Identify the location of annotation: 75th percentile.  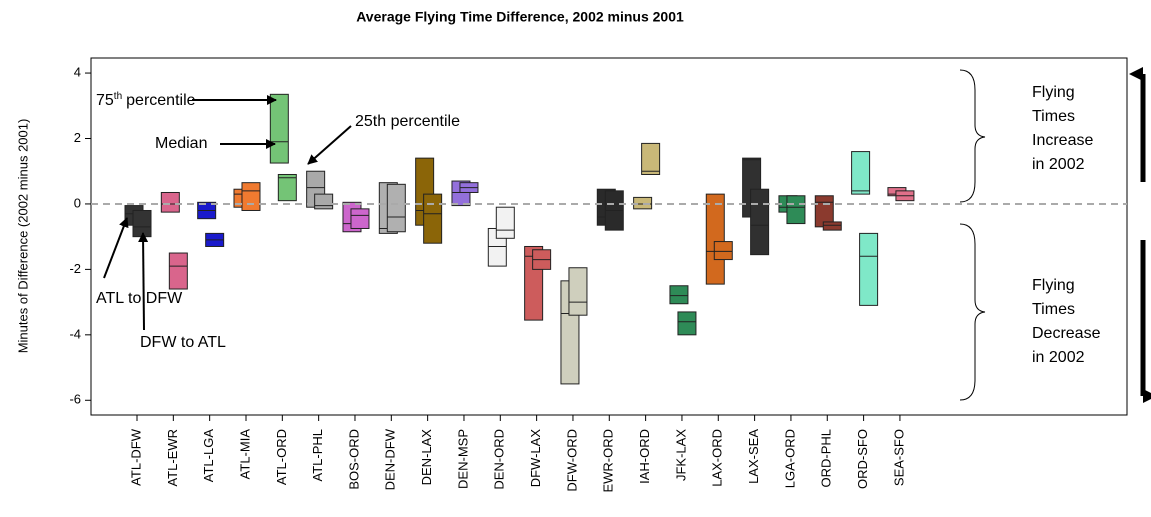
(146, 100).